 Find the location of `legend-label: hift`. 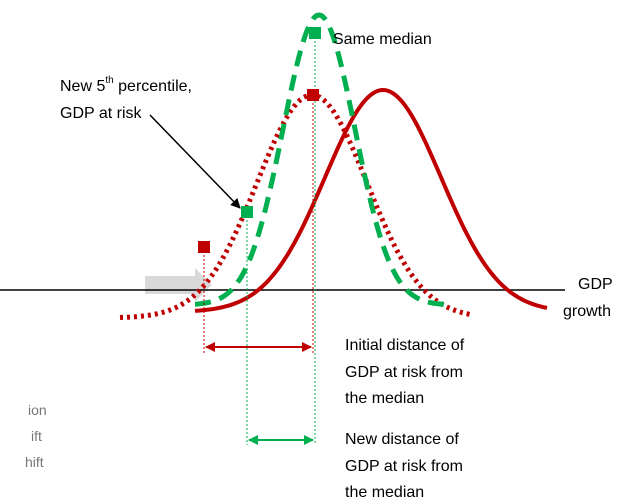

legend-label: hift is located at coordinates (34, 462).